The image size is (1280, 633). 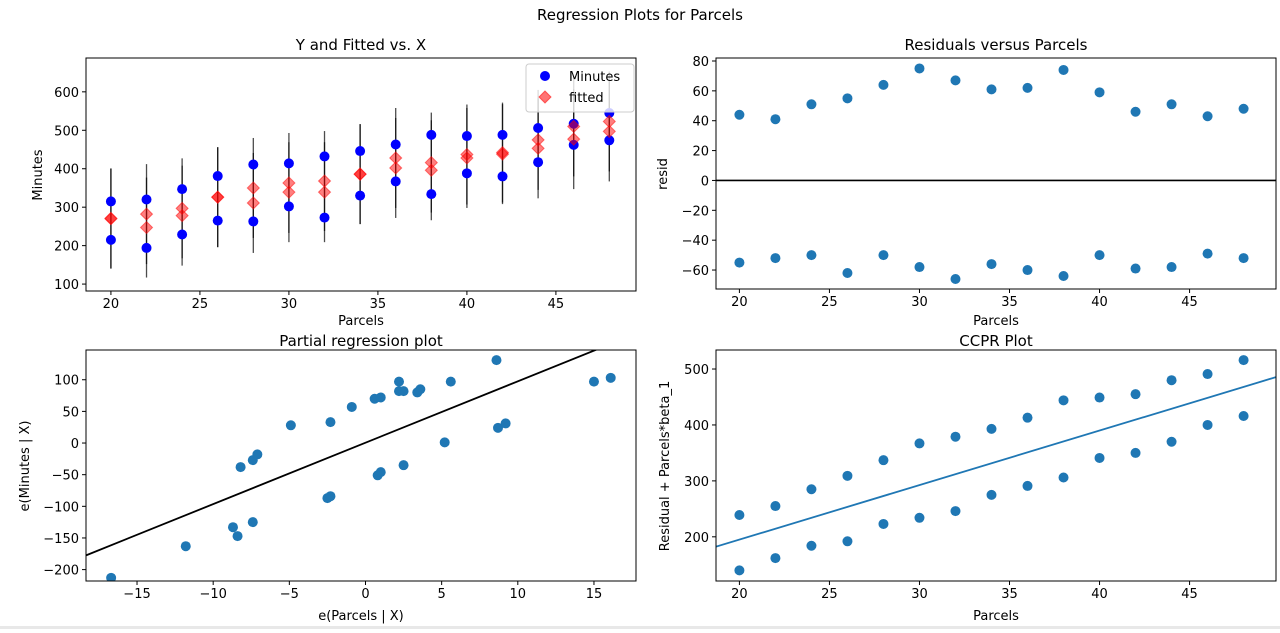 I want to click on x-tick-label: 15, so click(x=594, y=594).